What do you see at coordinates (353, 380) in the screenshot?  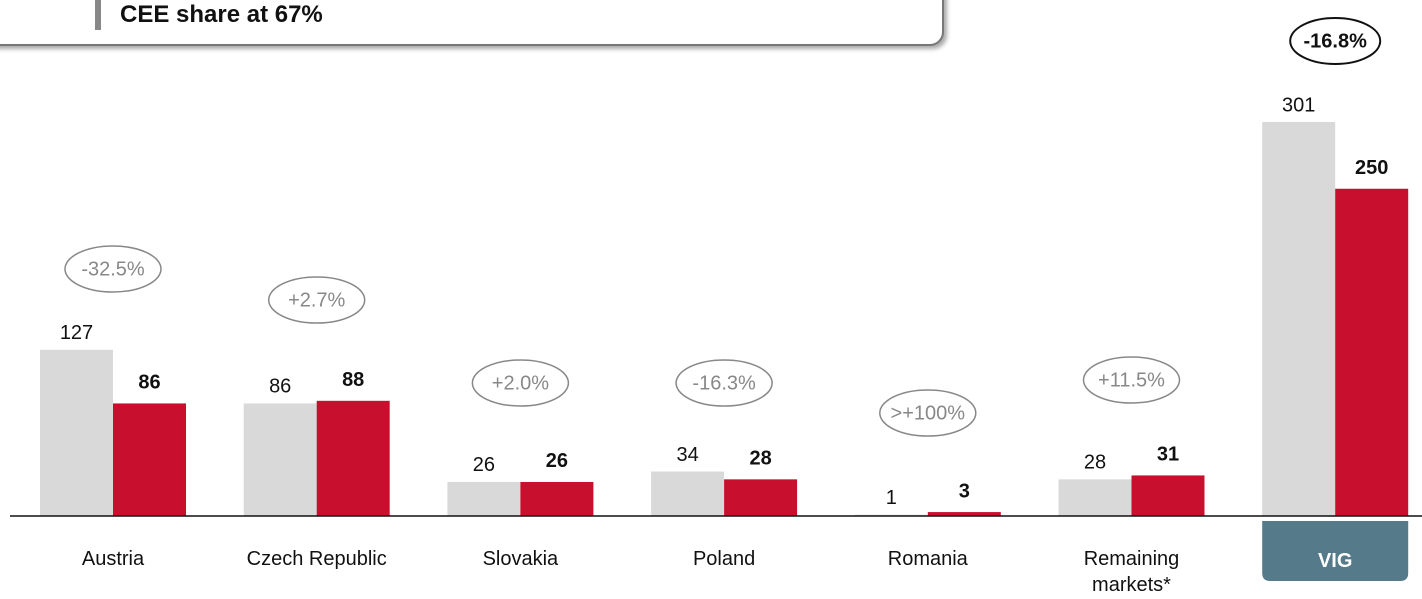 I see `value-label: 88` at bounding box center [353, 380].